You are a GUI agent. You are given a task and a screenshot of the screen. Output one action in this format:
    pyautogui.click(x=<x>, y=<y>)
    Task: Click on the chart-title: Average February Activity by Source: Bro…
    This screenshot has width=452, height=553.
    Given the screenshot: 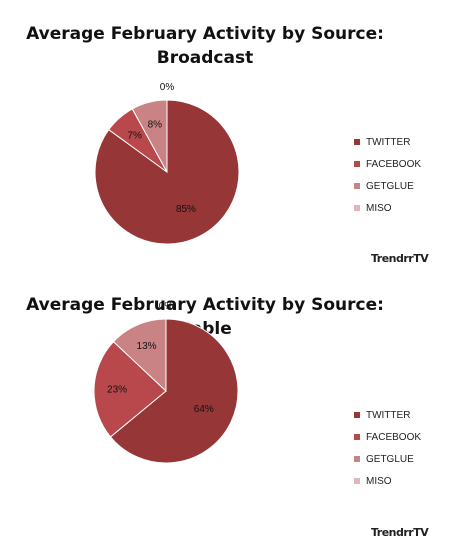 What is the action you would take?
    pyautogui.click(x=205, y=46)
    